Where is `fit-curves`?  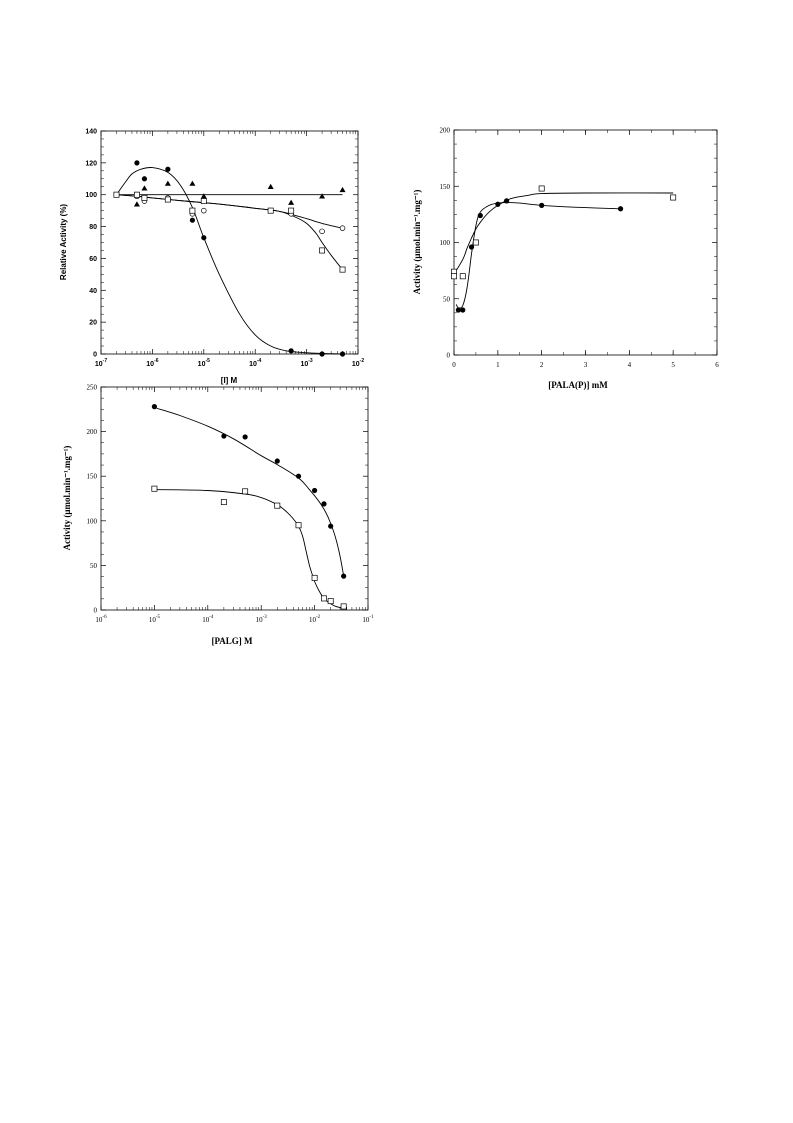 fit-curves is located at coordinates (229, 261).